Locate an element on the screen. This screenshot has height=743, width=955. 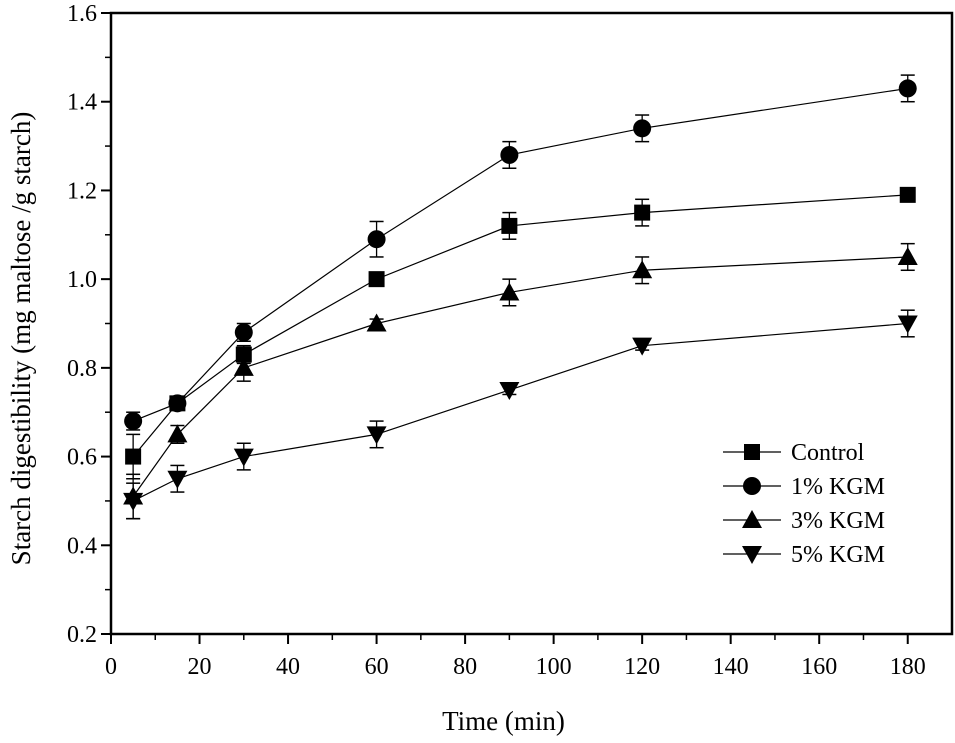
x-tick-label: 0 is located at coordinates (111, 667).